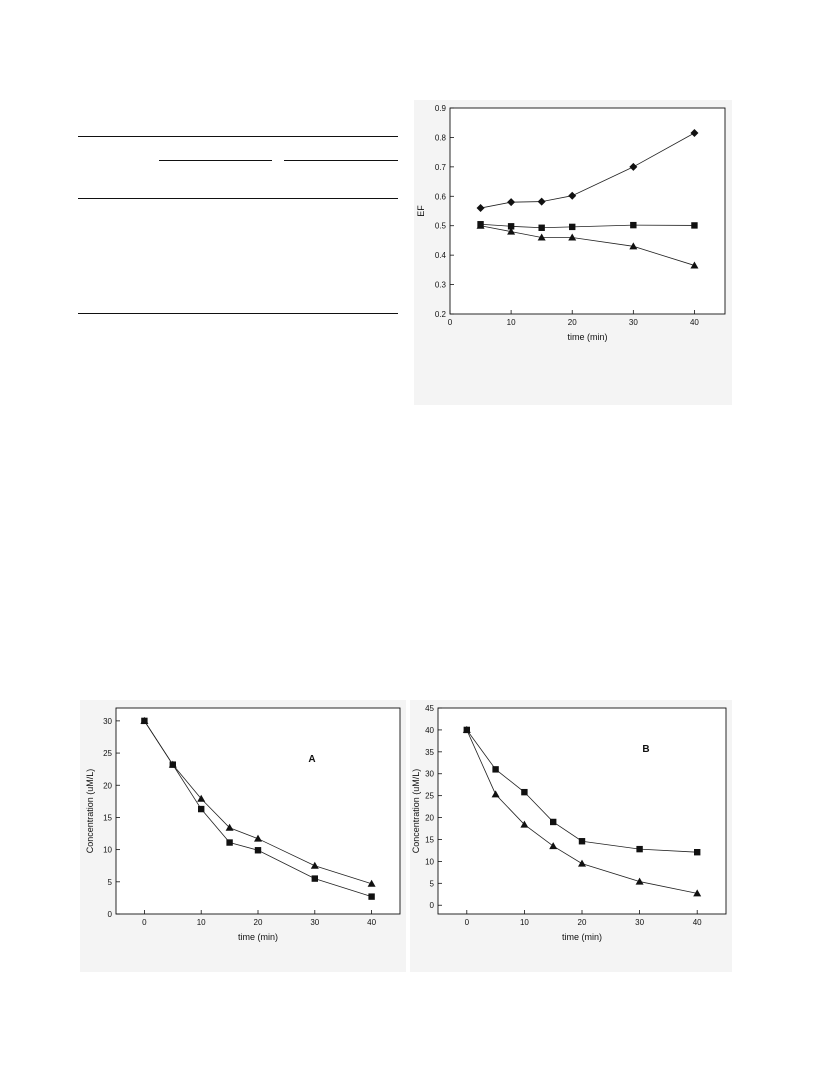  What do you see at coordinates (429, 752) in the screenshot?
I see `y-tick-label: 35` at bounding box center [429, 752].